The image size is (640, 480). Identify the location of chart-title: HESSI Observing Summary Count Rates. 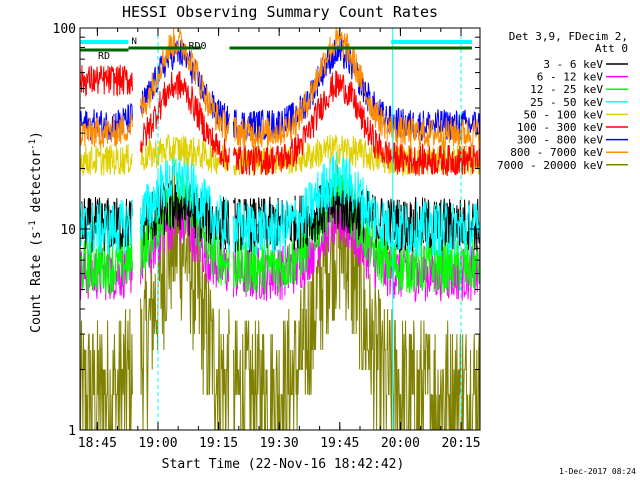
(280, 12).